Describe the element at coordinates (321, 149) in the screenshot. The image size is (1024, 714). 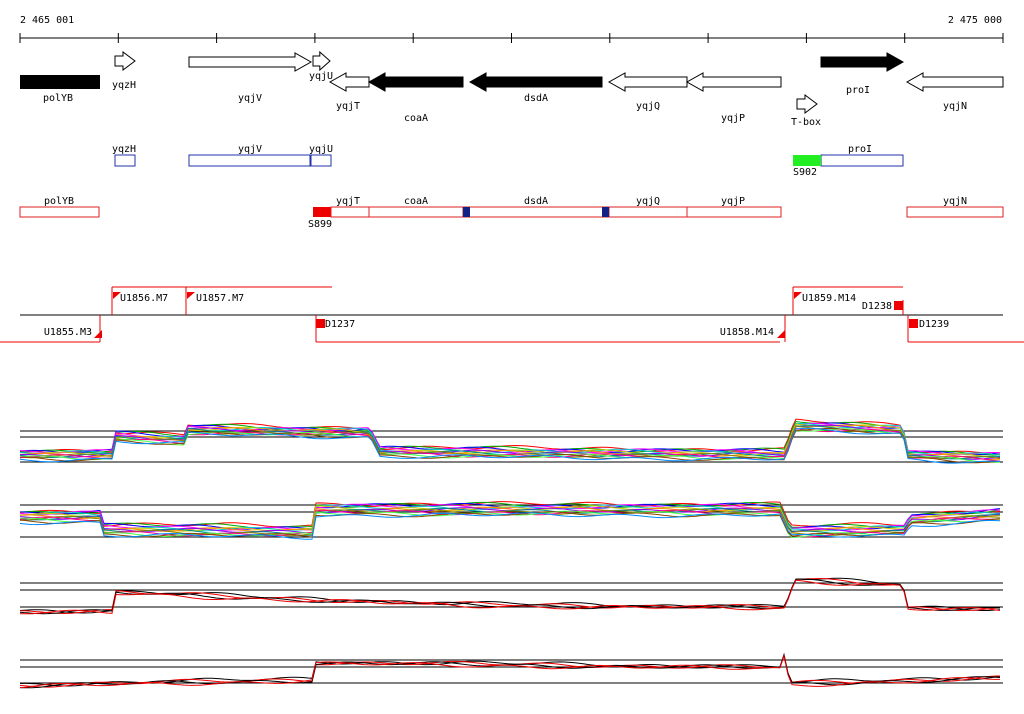
I see `feature-label: yqjU` at that location.